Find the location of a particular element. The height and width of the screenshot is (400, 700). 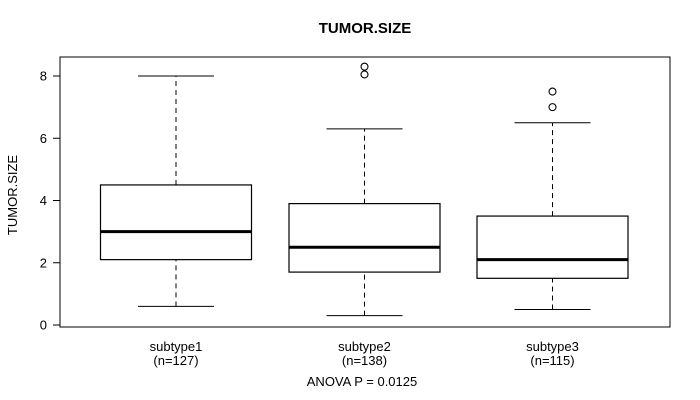

y-tick-label-6: 6 is located at coordinates (43, 138).